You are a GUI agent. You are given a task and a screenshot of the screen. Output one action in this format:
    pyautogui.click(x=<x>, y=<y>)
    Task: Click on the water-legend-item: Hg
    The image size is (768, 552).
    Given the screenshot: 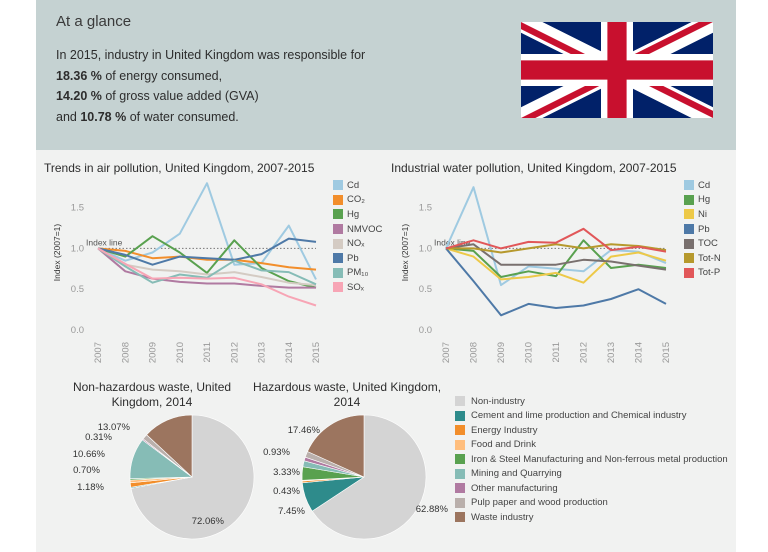 What is the action you would take?
    pyautogui.click(x=702, y=200)
    